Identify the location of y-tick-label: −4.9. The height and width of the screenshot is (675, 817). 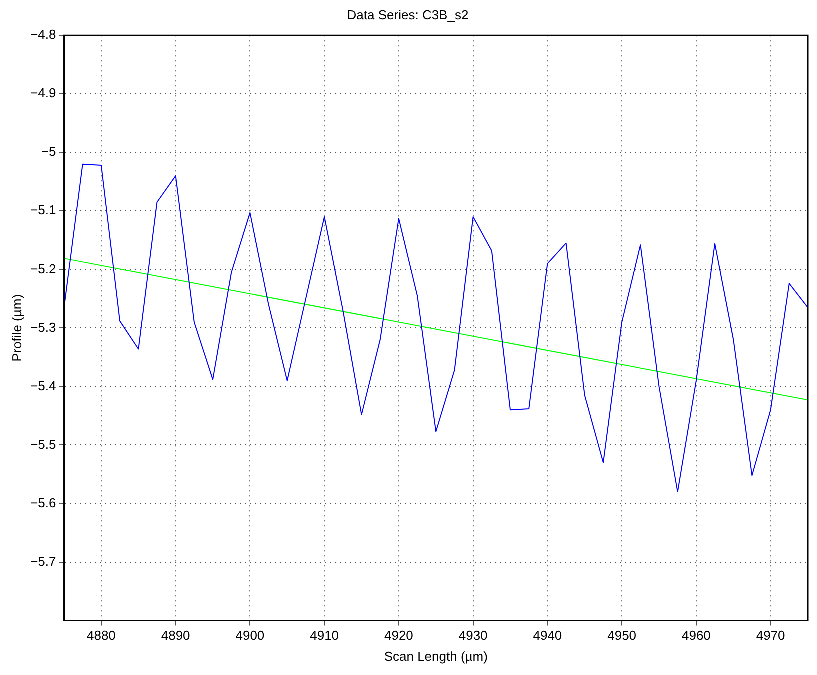
(43, 93).